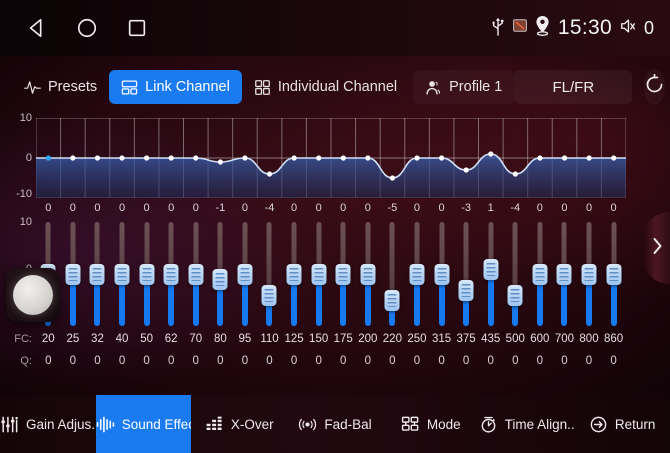 The height and width of the screenshot is (453, 670). I want to click on fc-value: 20, so click(48, 339).